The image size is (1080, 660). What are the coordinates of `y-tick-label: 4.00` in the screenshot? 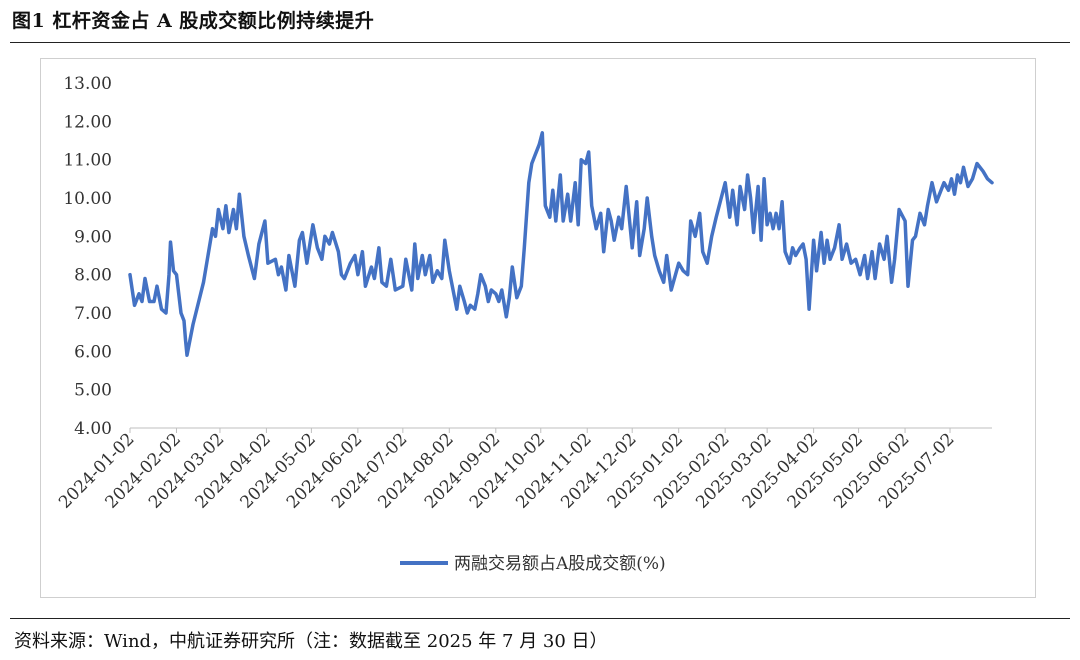 It's located at (93, 429).